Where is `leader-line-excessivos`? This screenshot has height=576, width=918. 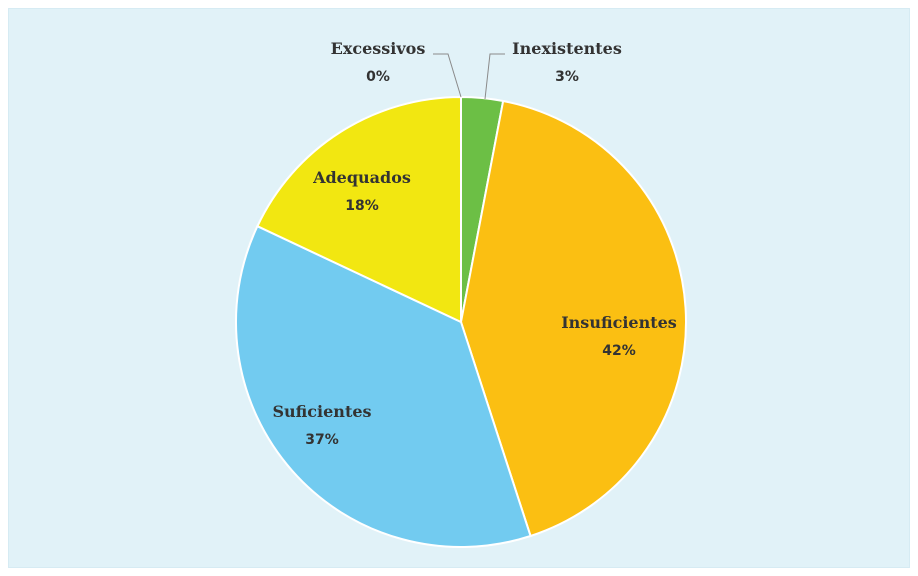 leader-line-excessivos is located at coordinates (447, 75).